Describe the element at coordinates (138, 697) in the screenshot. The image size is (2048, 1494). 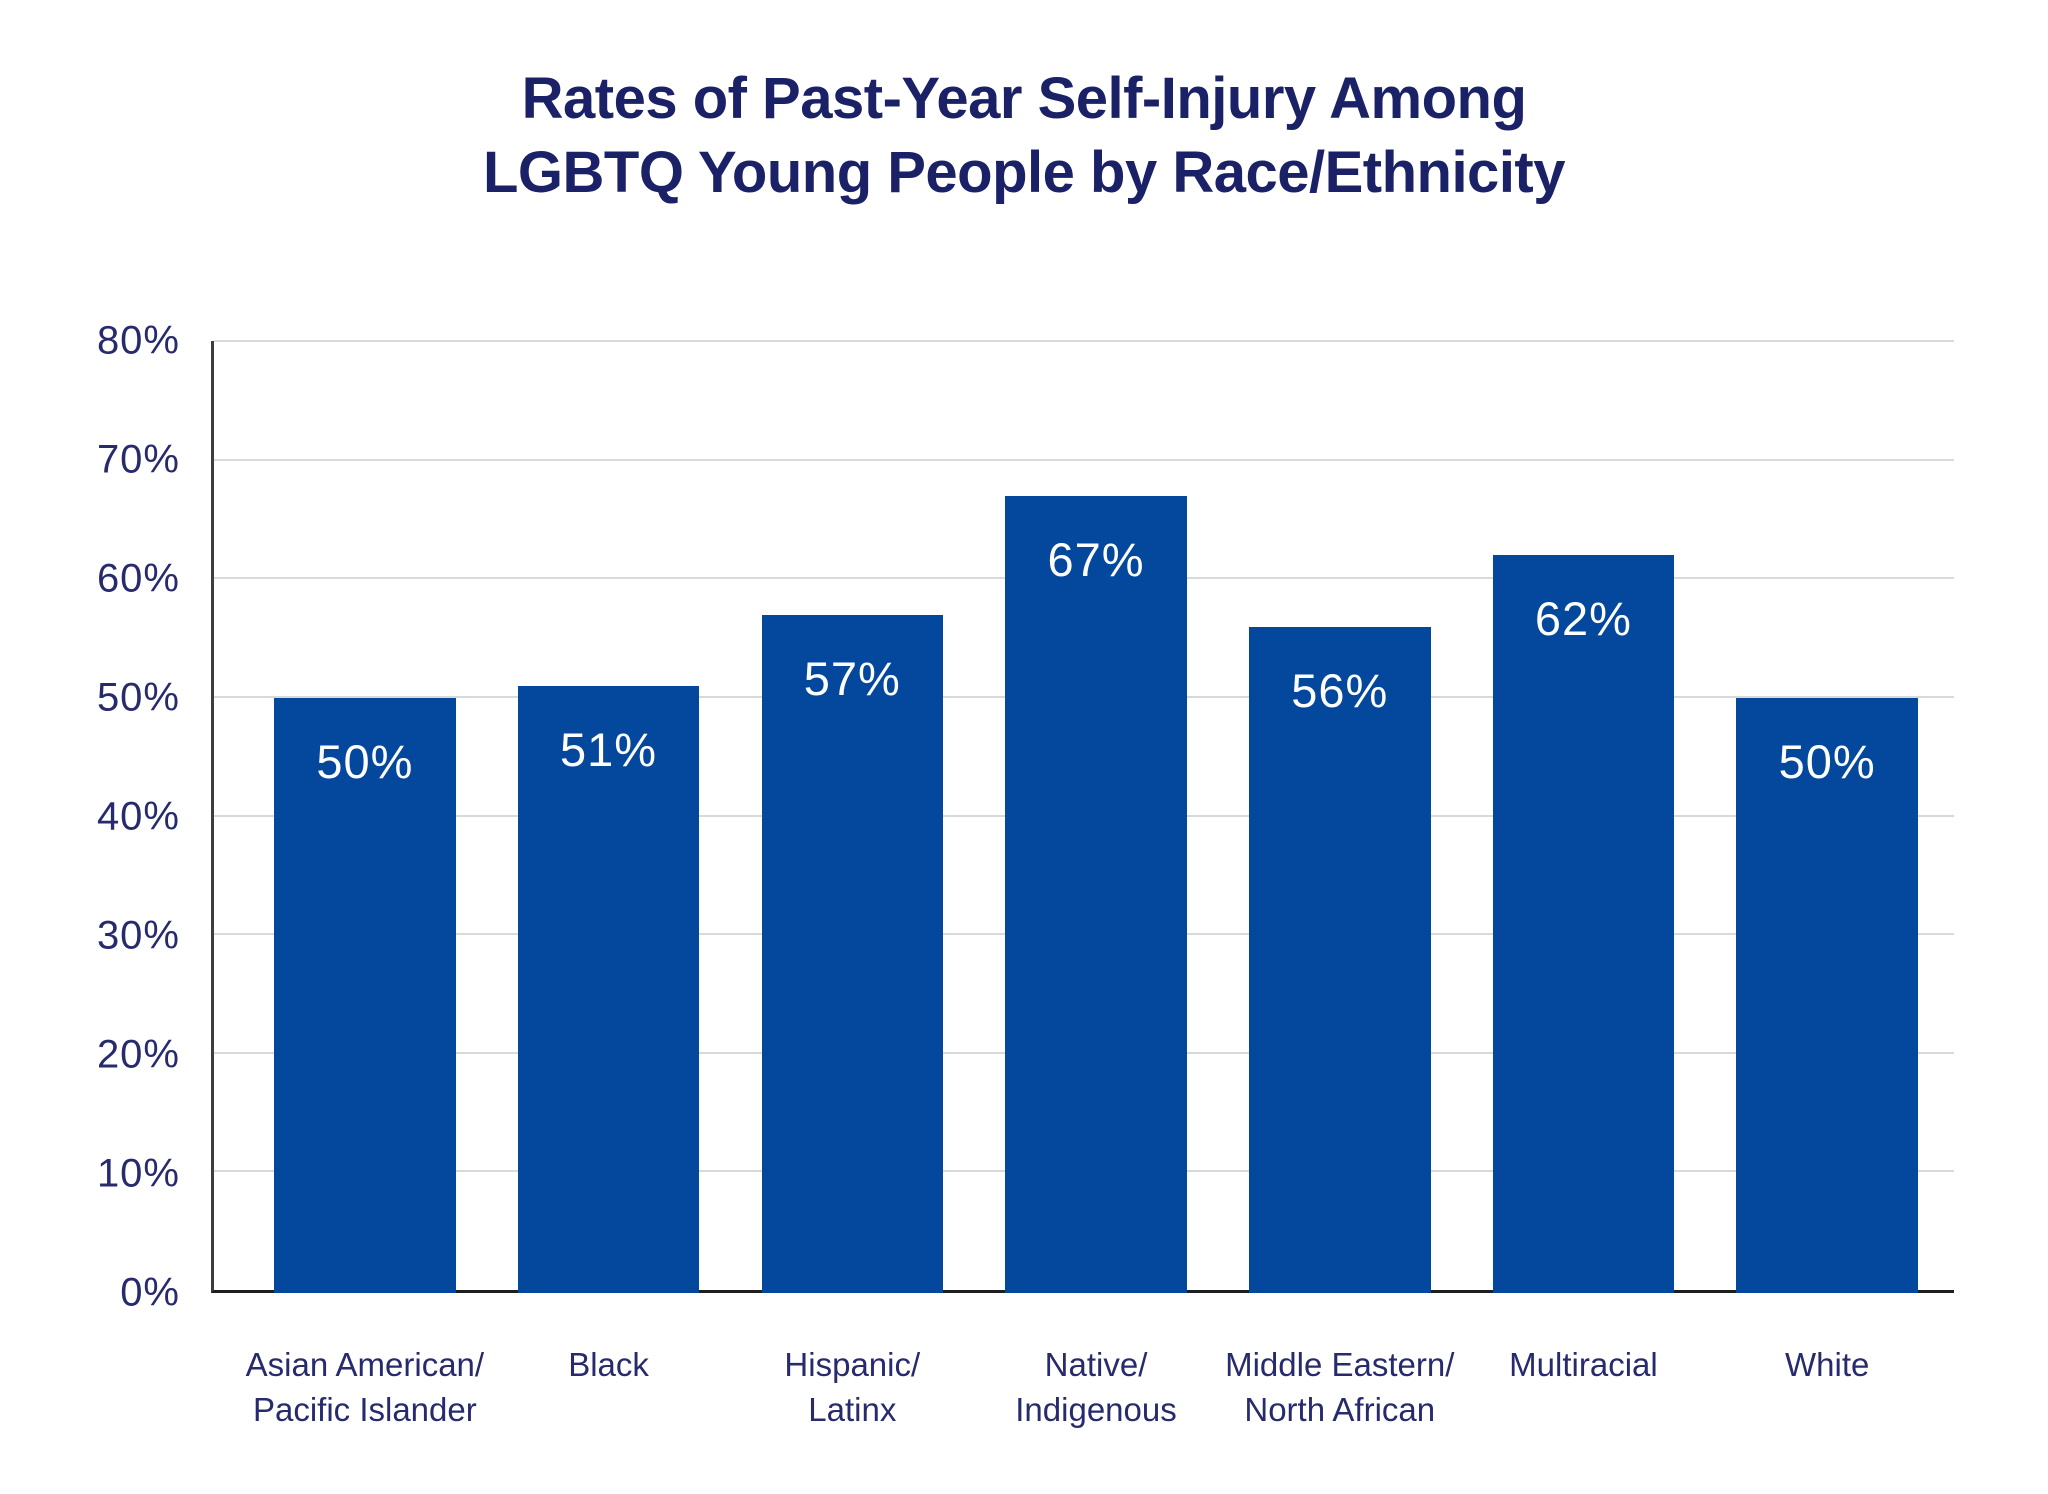
I see `y-tick-label-50: 50%` at that location.